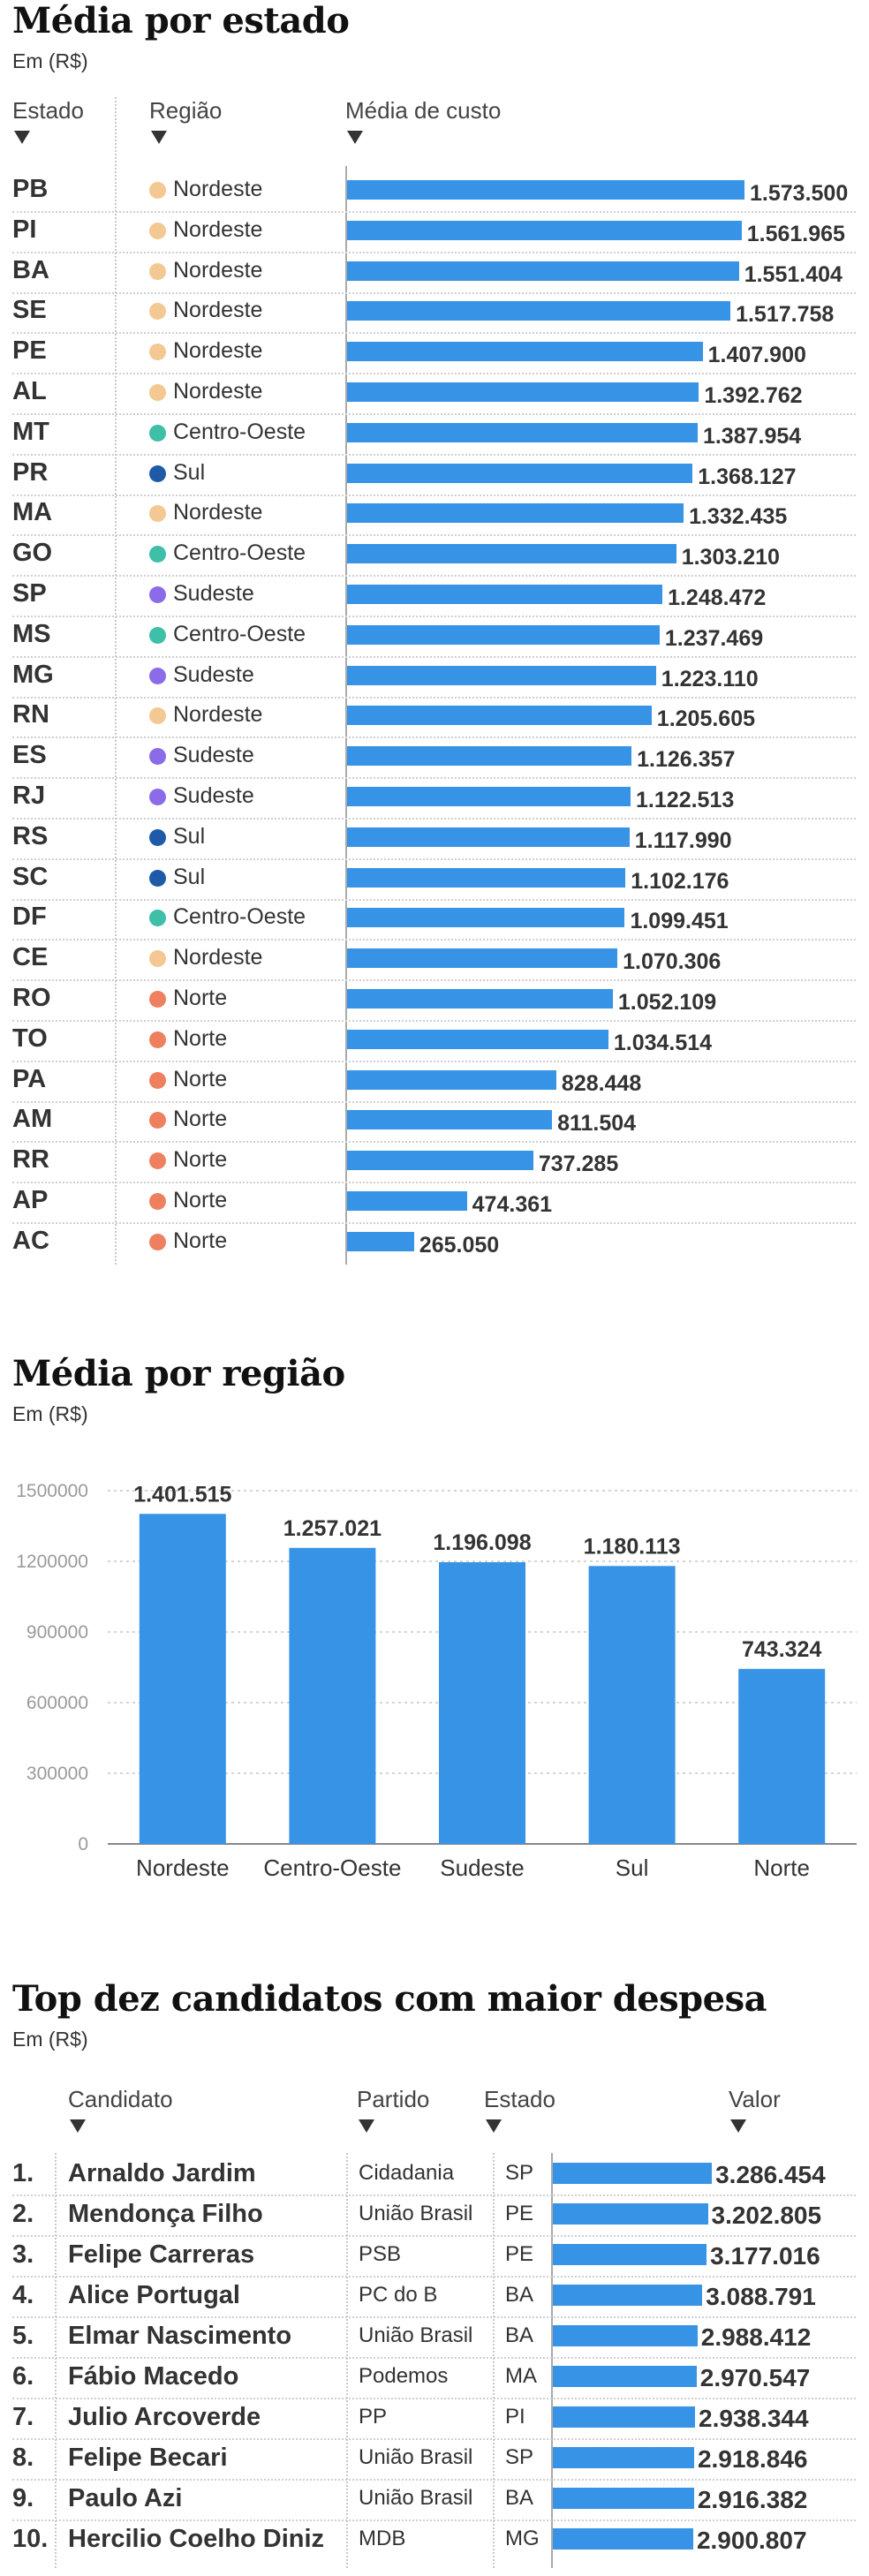 This screenshot has height=2576, width=869. I want to click on value-label: 737.285, so click(578, 1165).